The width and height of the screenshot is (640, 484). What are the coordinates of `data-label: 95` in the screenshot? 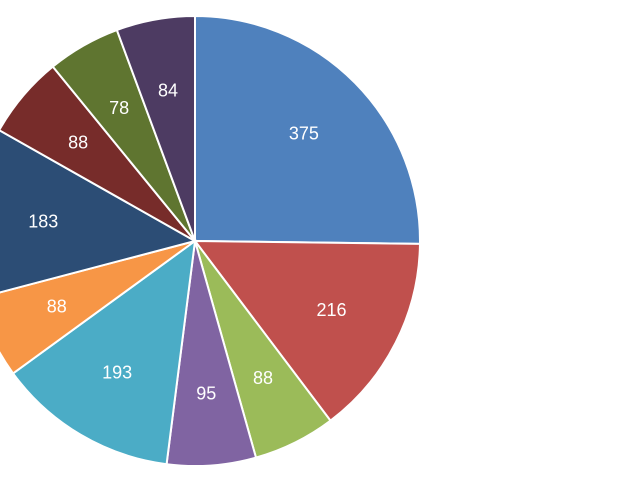 It's located at (206, 394).